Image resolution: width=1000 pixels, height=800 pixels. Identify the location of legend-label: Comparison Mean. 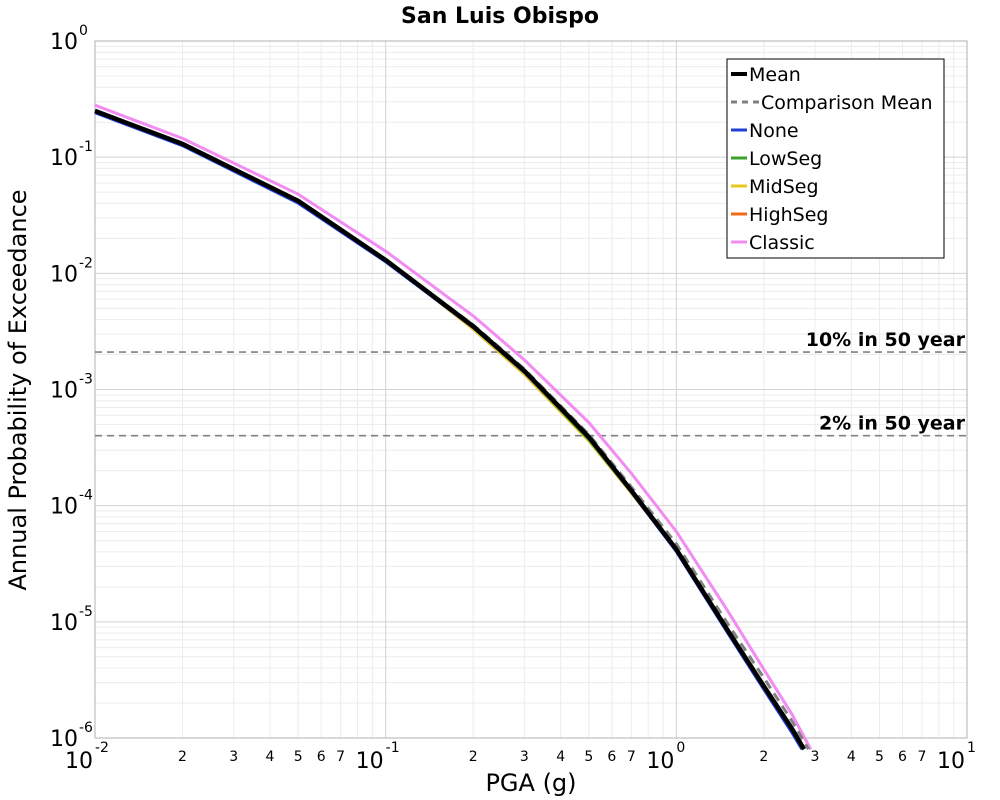
(847, 103).